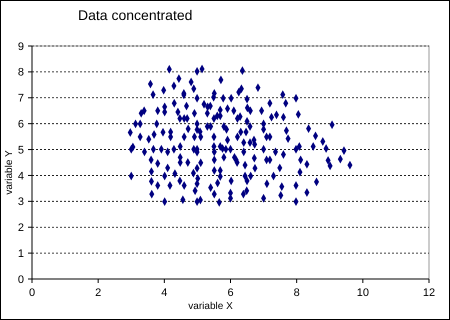  Describe the element at coordinates (21, 46) in the screenshot. I see `y-tick-label: 9` at that location.